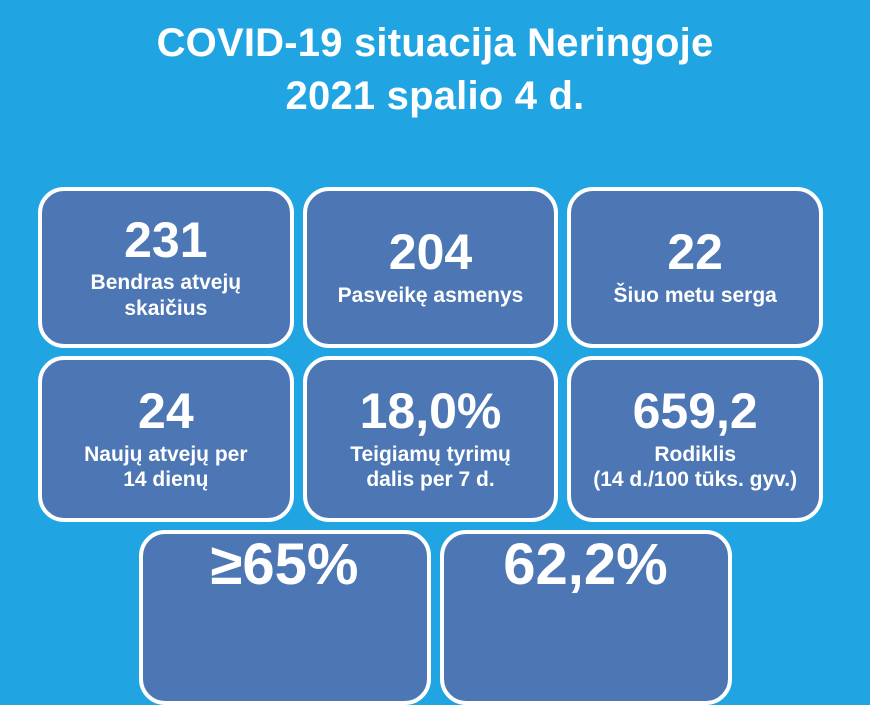 Image resolution: width=870 pixels, height=705 pixels. Describe the element at coordinates (166, 467) in the screenshot. I see `stat-label: Naujų atvejų per 14 dienų` at that location.